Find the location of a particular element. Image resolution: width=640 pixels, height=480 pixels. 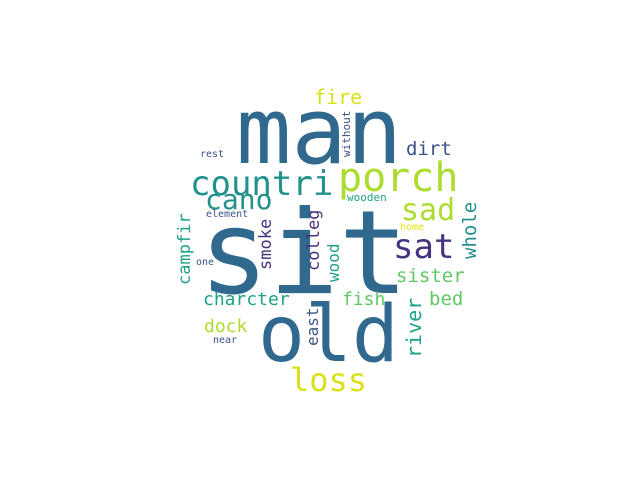

word-wooden: wooden is located at coordinates (367, 197).